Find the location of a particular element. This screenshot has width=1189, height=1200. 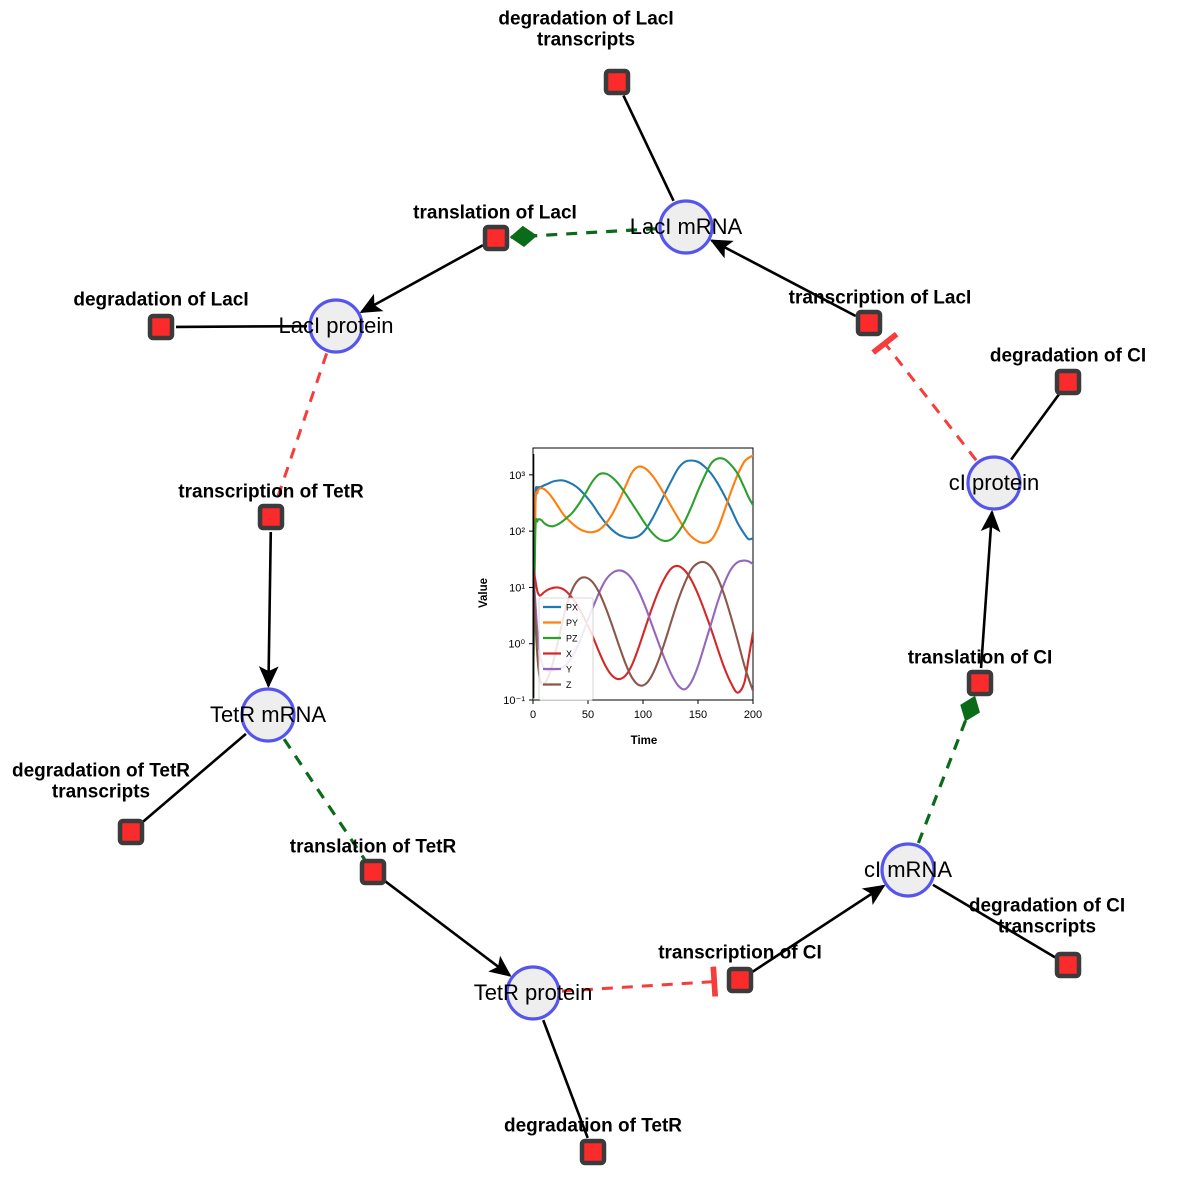

reaction-node-deg_laci_tr is located at coordinates (617, 82).